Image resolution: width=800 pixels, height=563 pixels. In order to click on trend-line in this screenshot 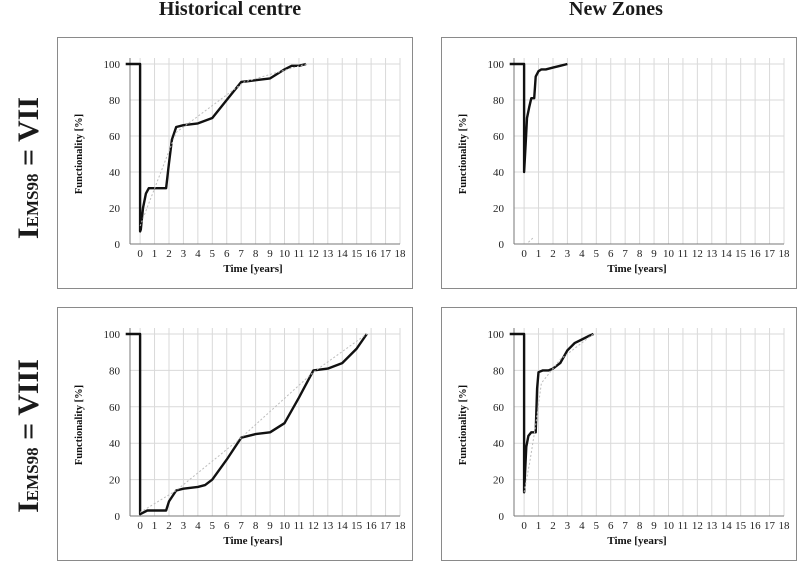, I will do `click(253, 423)`.